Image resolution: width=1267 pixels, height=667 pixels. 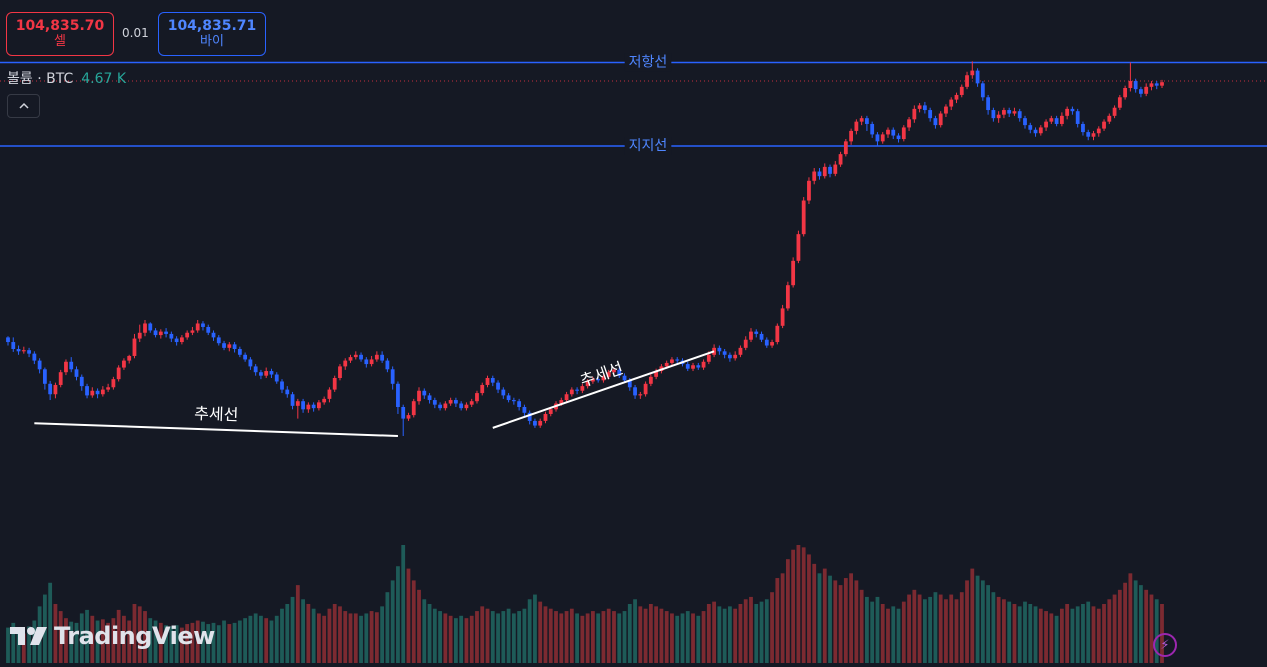 I want to click on tradingview-logo: TradingView, so click(x=112, y=636).